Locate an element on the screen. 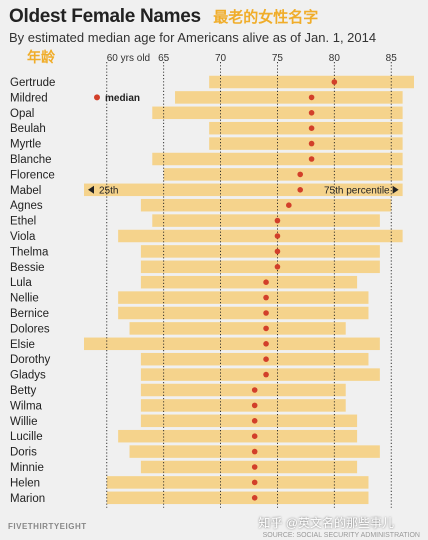  range-bar-mildred is located at coordinates (289, 97).